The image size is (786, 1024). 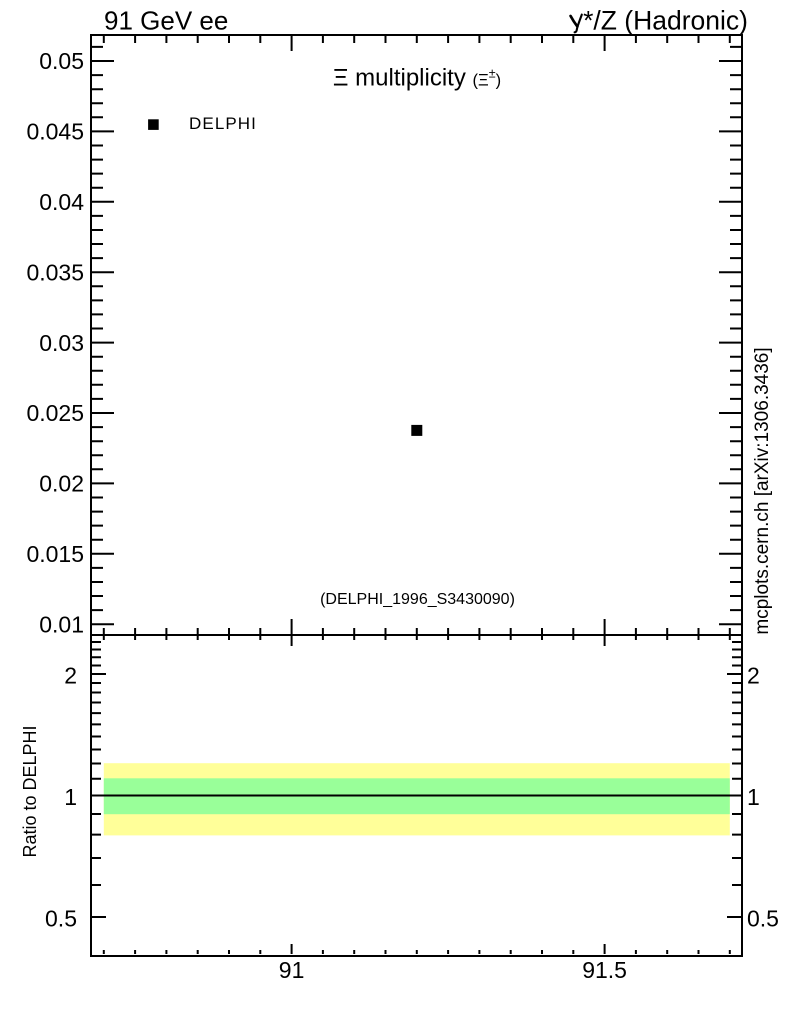 What do you see at coordinates (30, 791) in the screenshot?
I see `svg-text: Ratio to DELPHI` at bounding box center [30, 791].